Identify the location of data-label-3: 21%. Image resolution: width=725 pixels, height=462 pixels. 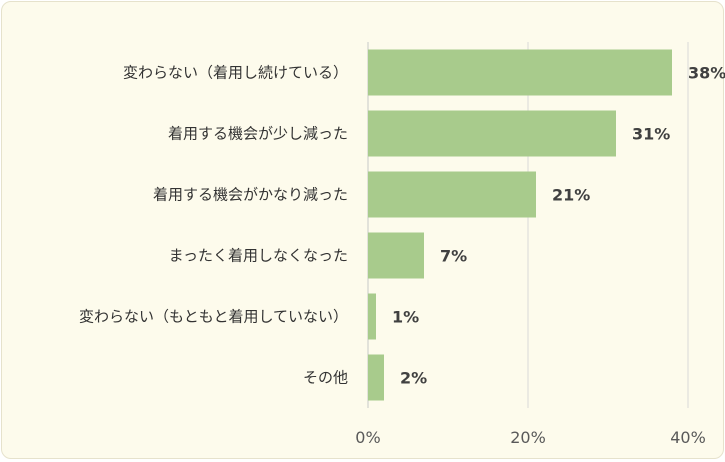
(571, 195).